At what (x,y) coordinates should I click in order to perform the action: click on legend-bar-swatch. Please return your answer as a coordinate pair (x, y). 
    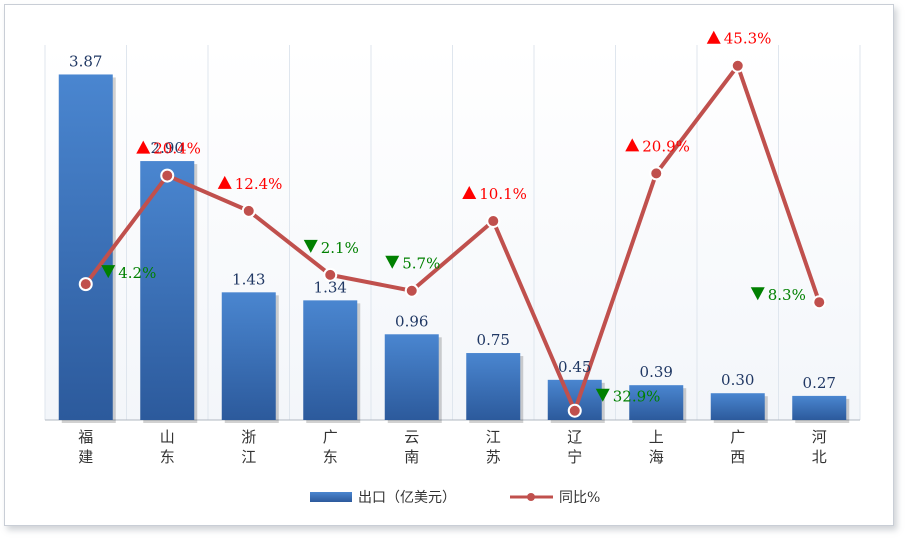
    Looking at the image, I should click on (331, 497).